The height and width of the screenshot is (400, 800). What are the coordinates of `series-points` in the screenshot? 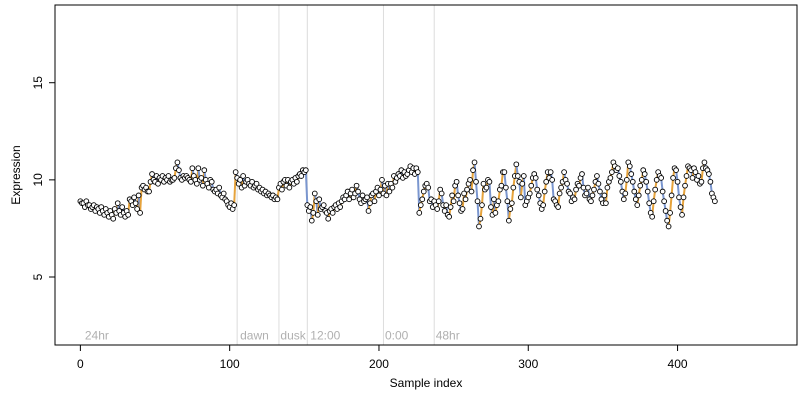 It's located at (397, 194).